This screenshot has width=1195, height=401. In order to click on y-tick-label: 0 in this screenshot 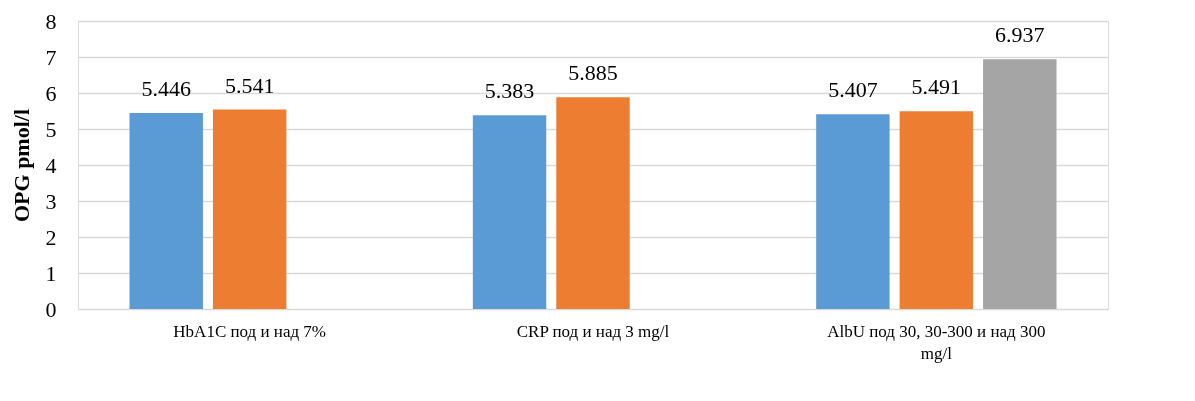, I will do `click(51, 309)`.